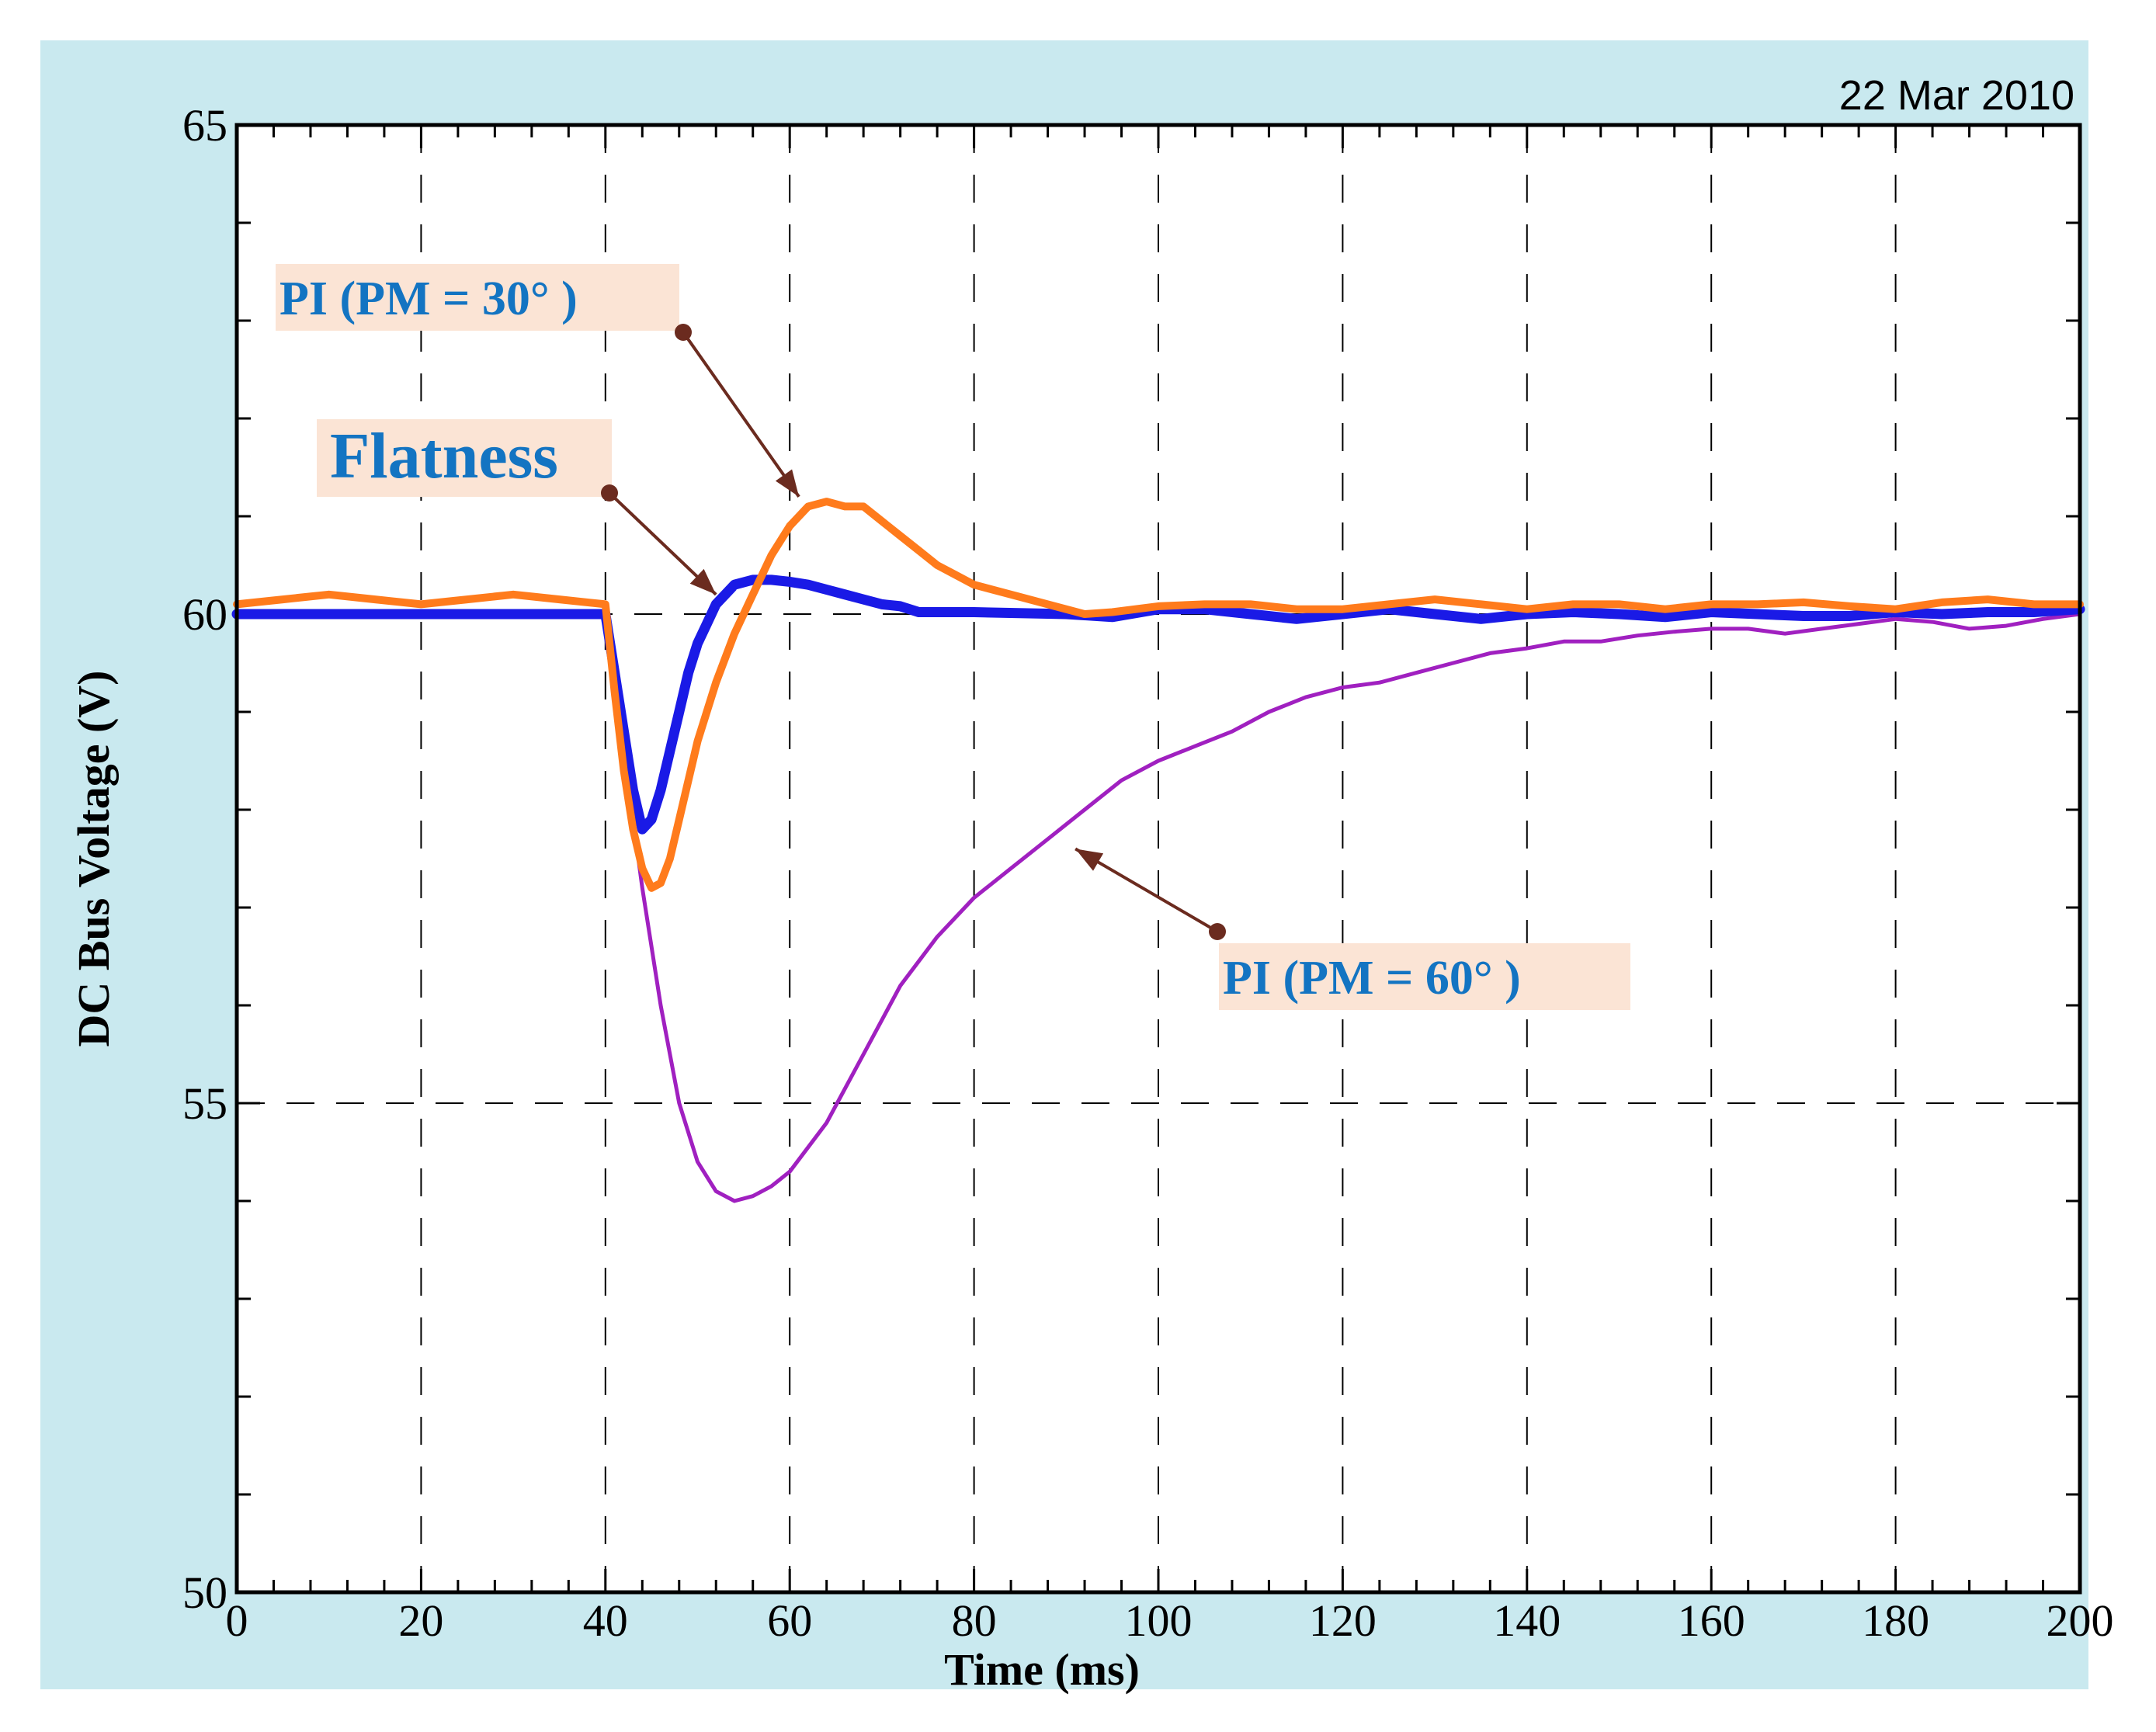 The height and width of the screenshot is (1732, 2156). I want to click on y-tick-labels: 50 55 60 65, so click(205, 859).